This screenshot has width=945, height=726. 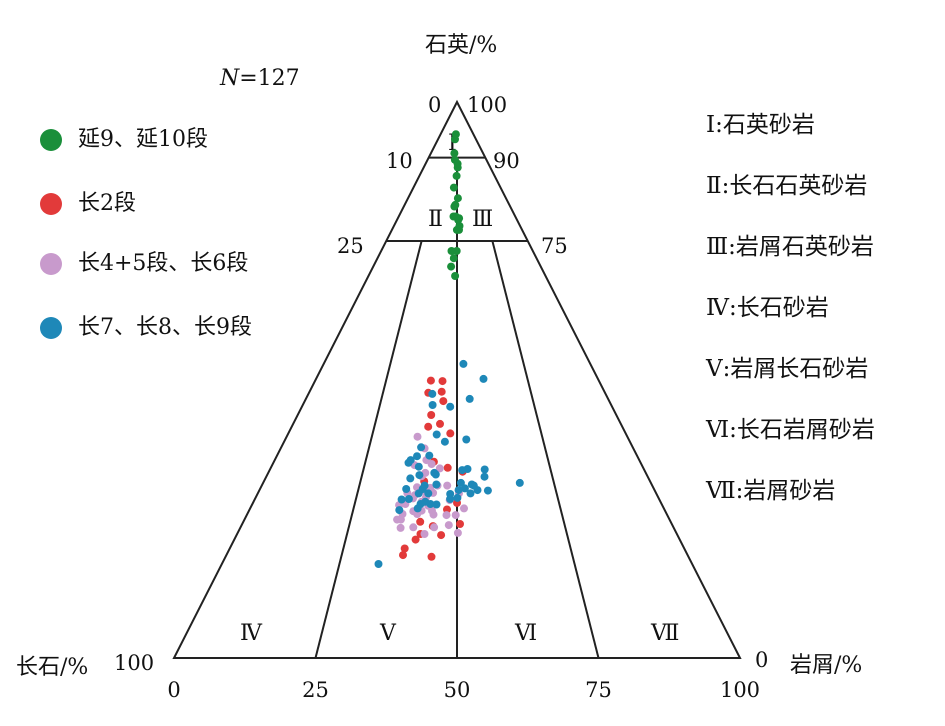 I want to click on zone-label-iii: Ⅲ, so click(x=482, y=219).